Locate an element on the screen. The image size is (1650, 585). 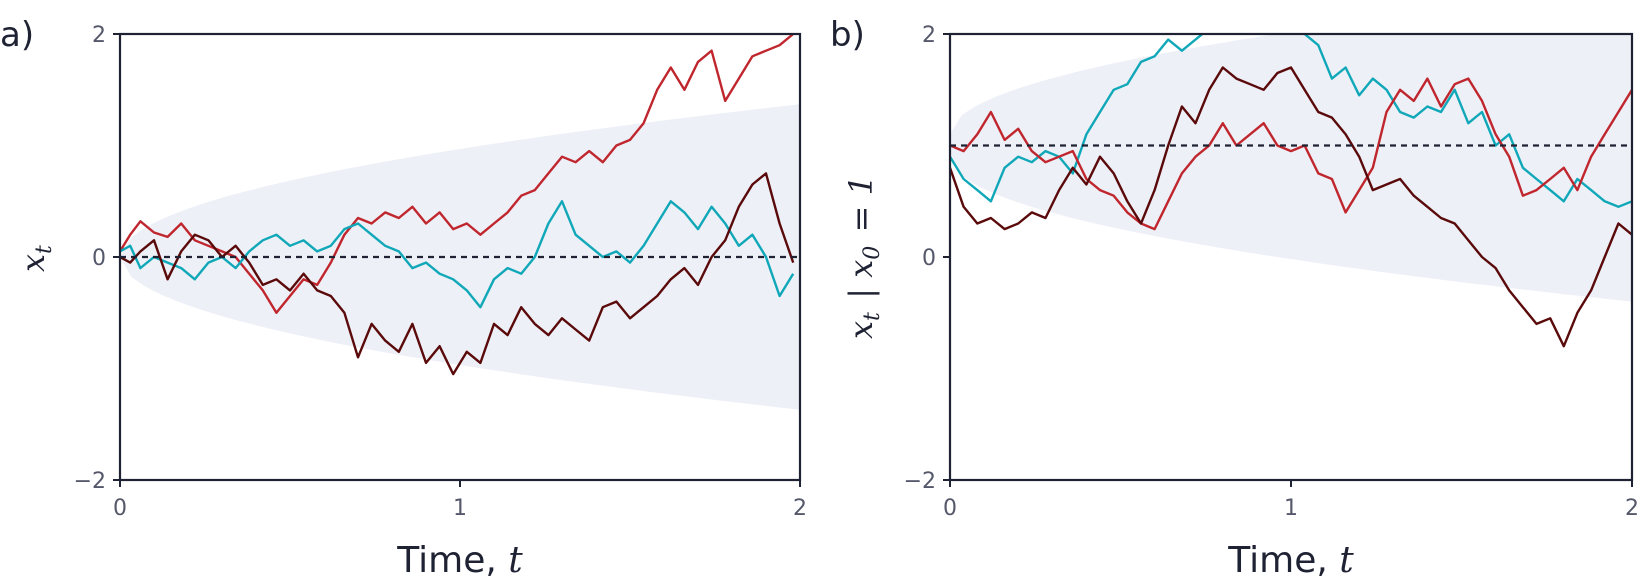
panel-label: b) is located at coordinates (847, 35).